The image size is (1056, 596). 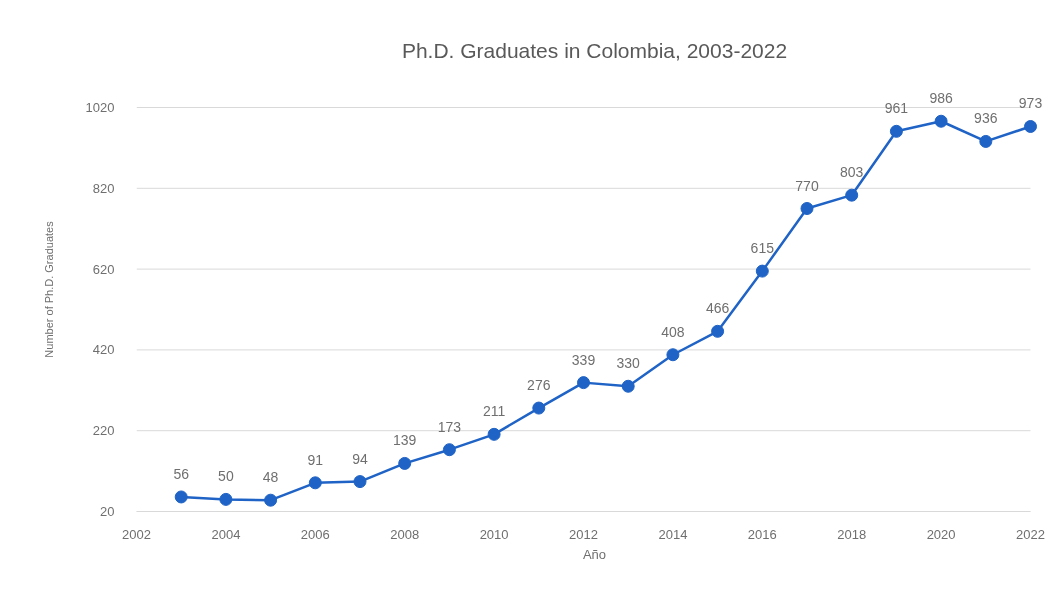 What do you see at coordinates (594, 554) in the screenshot?
I see `x-axis-title: Año` at bounding box center [594, 554].